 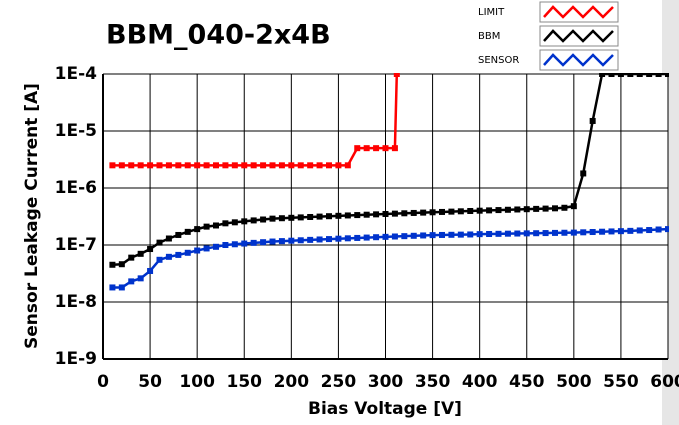 What do you see at coordinates (197, 382) in the screenshot?
I see `x-tick-label: 100` at bounding box center [197, 382].